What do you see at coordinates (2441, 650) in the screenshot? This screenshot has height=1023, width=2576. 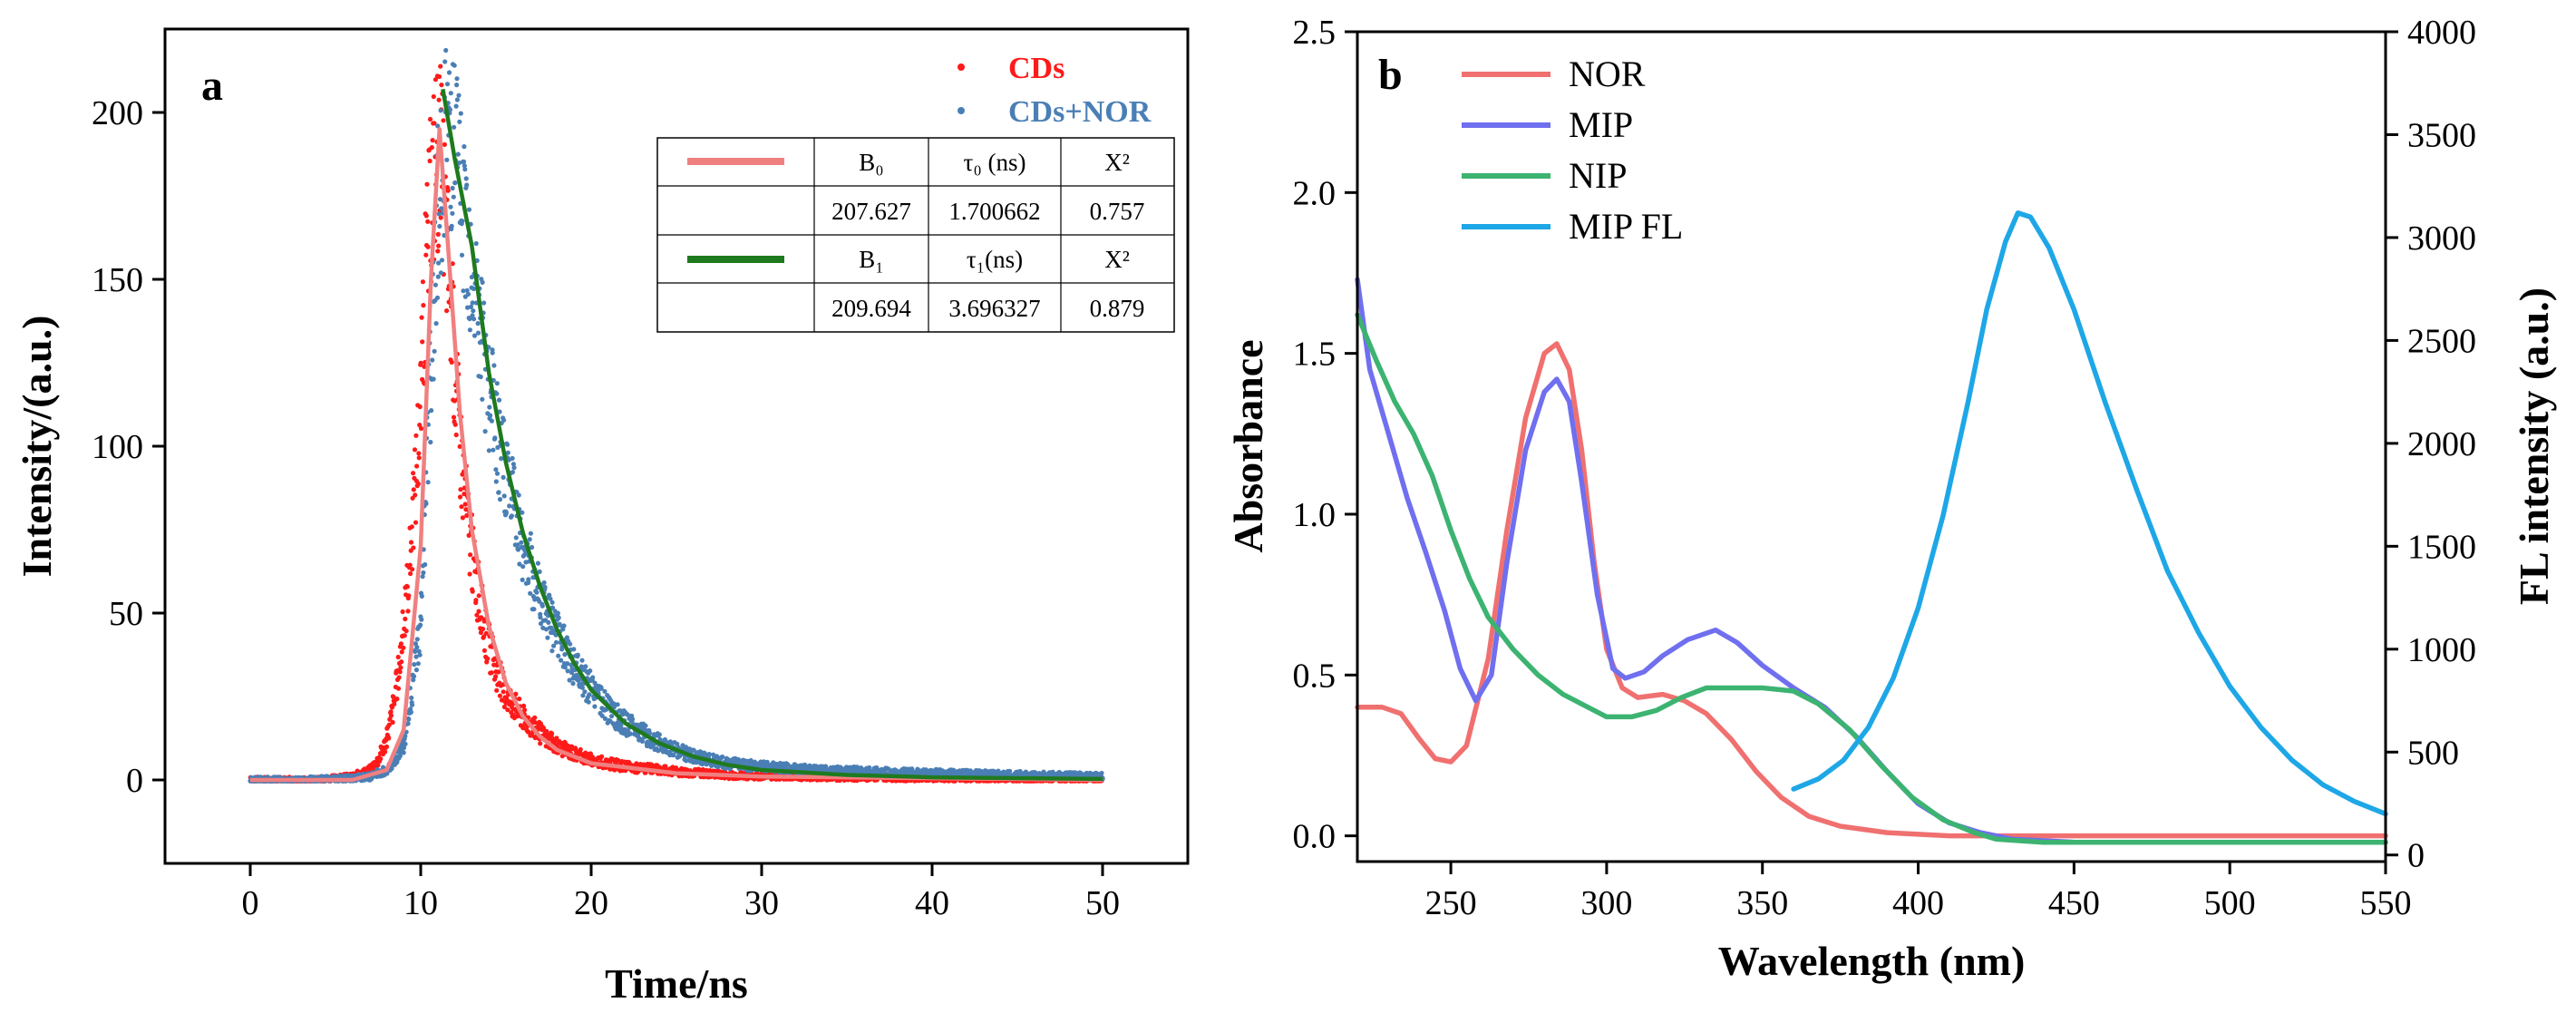 I see `y-tick-label-right: 1000` at bounding box center [2441, 650].